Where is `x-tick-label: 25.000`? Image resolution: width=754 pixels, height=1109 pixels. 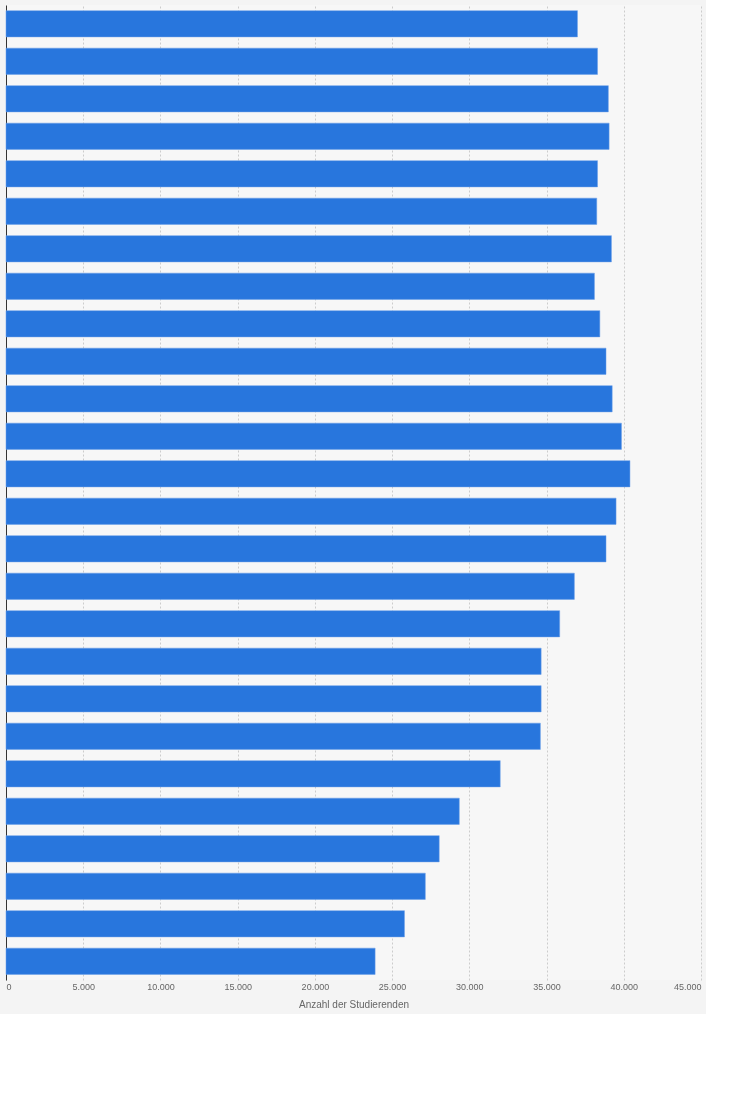 x-tick-label: 25.000 is located at coordinates (392, 986).